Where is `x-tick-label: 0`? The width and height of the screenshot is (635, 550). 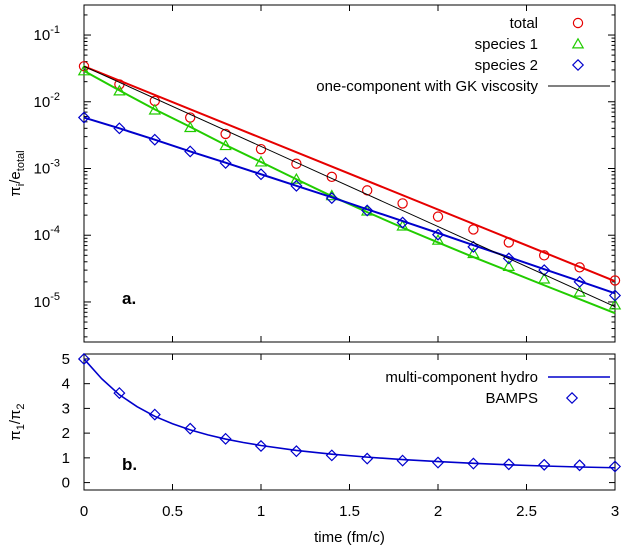 x-tick-label: 0 is located at coordinates (84, 511).